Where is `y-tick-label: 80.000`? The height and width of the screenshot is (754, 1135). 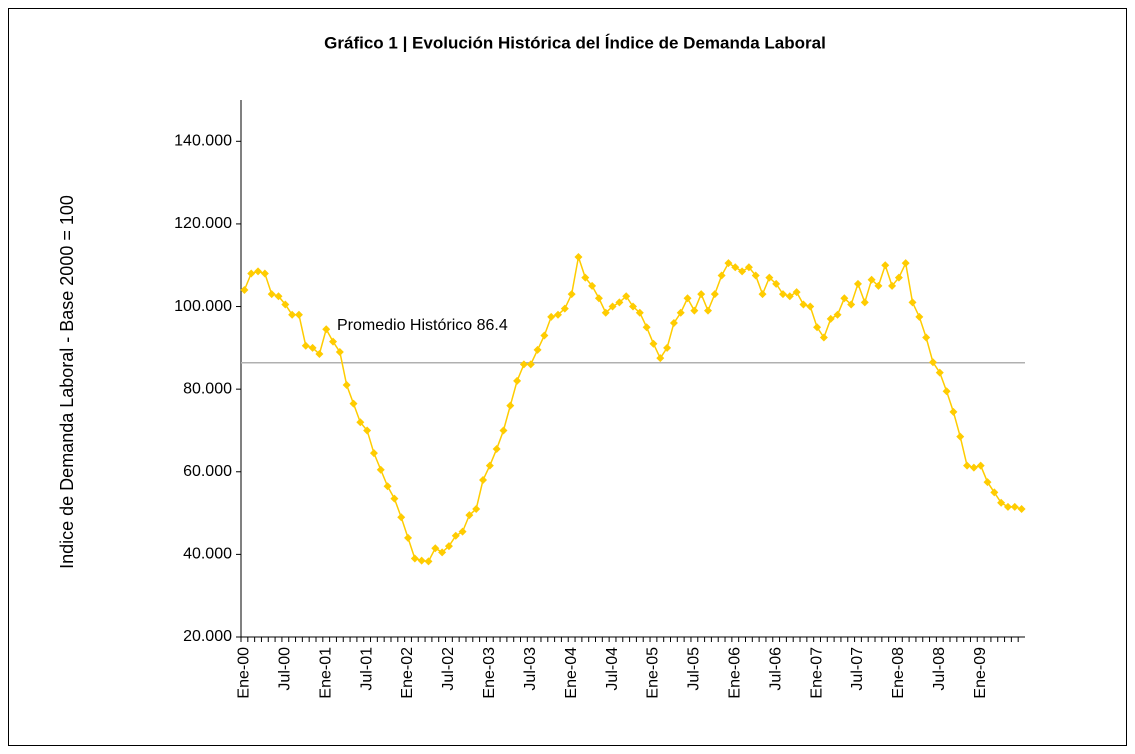 y-tick-label: 80.000 is located at coordinates (207, 388).